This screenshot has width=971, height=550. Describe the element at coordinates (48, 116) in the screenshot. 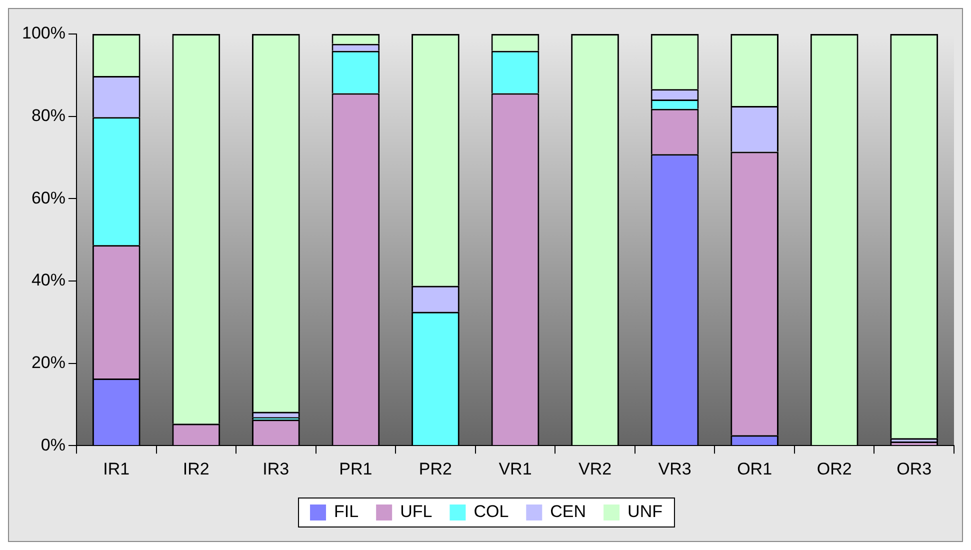

I see `y-tick-label: 80%` at that location.